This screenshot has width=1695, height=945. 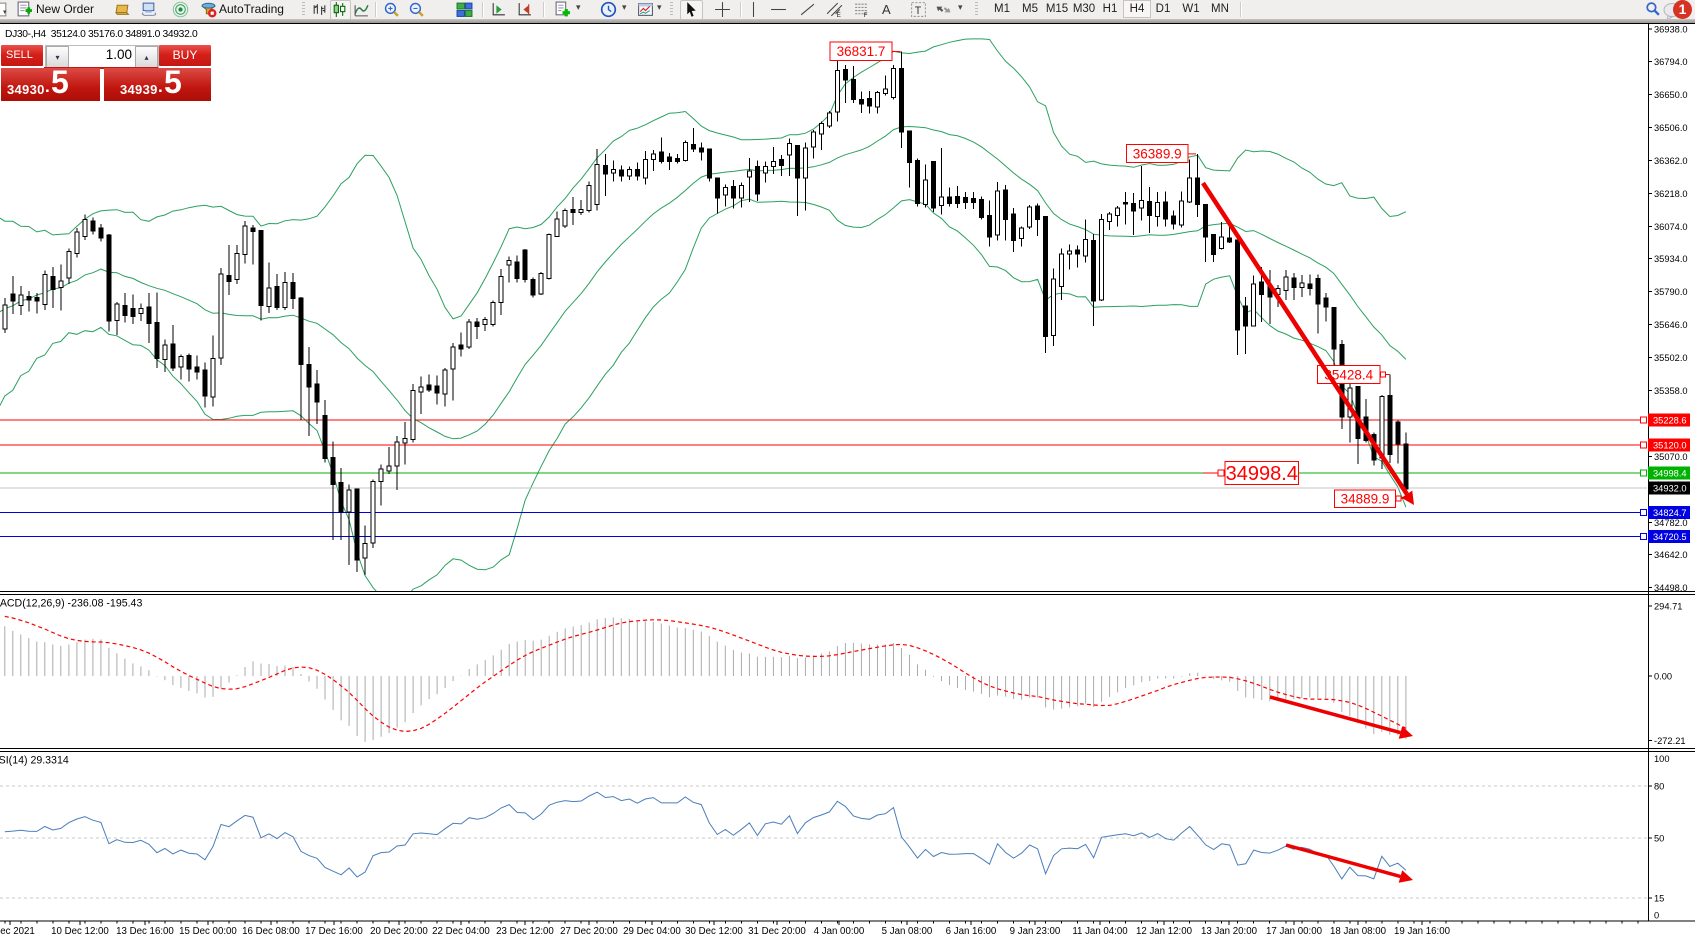 What do you see at coordinates (80, 931) in the screenshot?
I see `svg-text: 10 Dec 12:00` at bounding box center [80, 931].